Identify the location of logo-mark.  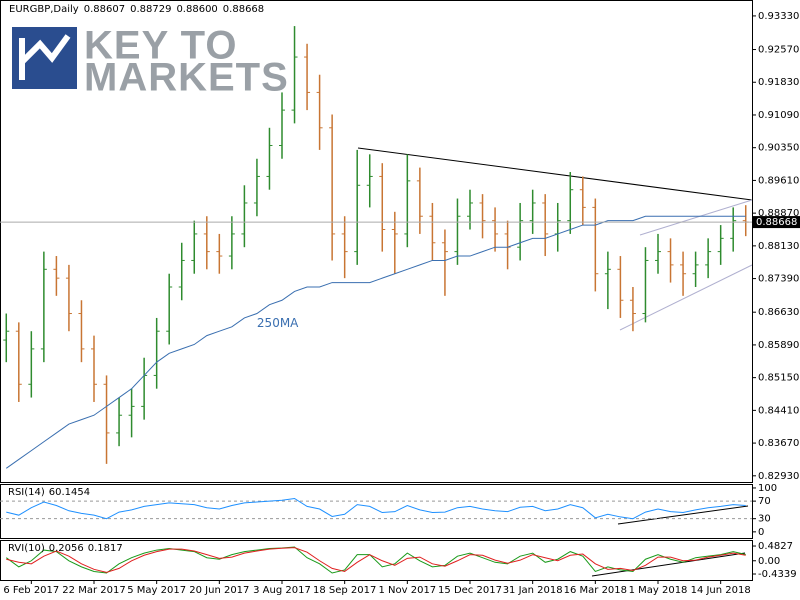
(45, 57).